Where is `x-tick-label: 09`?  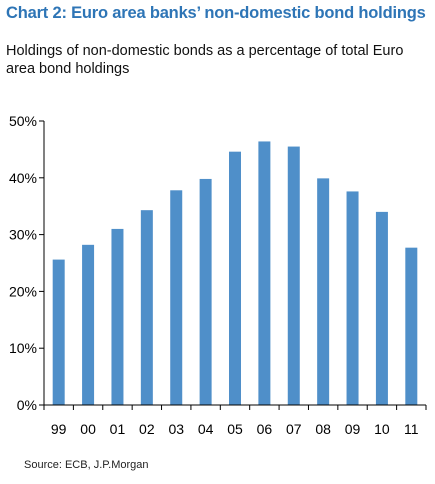 x-tick-label: 09 is located at coordinates (353, 429).